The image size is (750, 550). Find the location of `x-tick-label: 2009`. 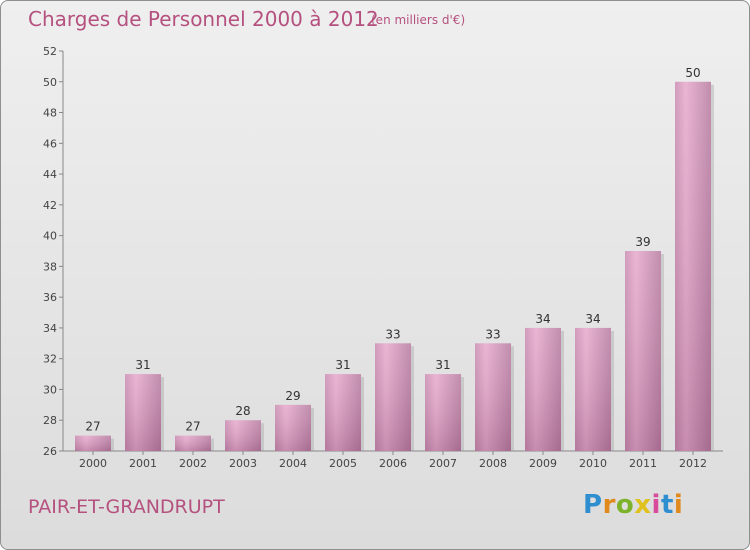

x-tick-label: 2009 is located at coordinates (543, 463).